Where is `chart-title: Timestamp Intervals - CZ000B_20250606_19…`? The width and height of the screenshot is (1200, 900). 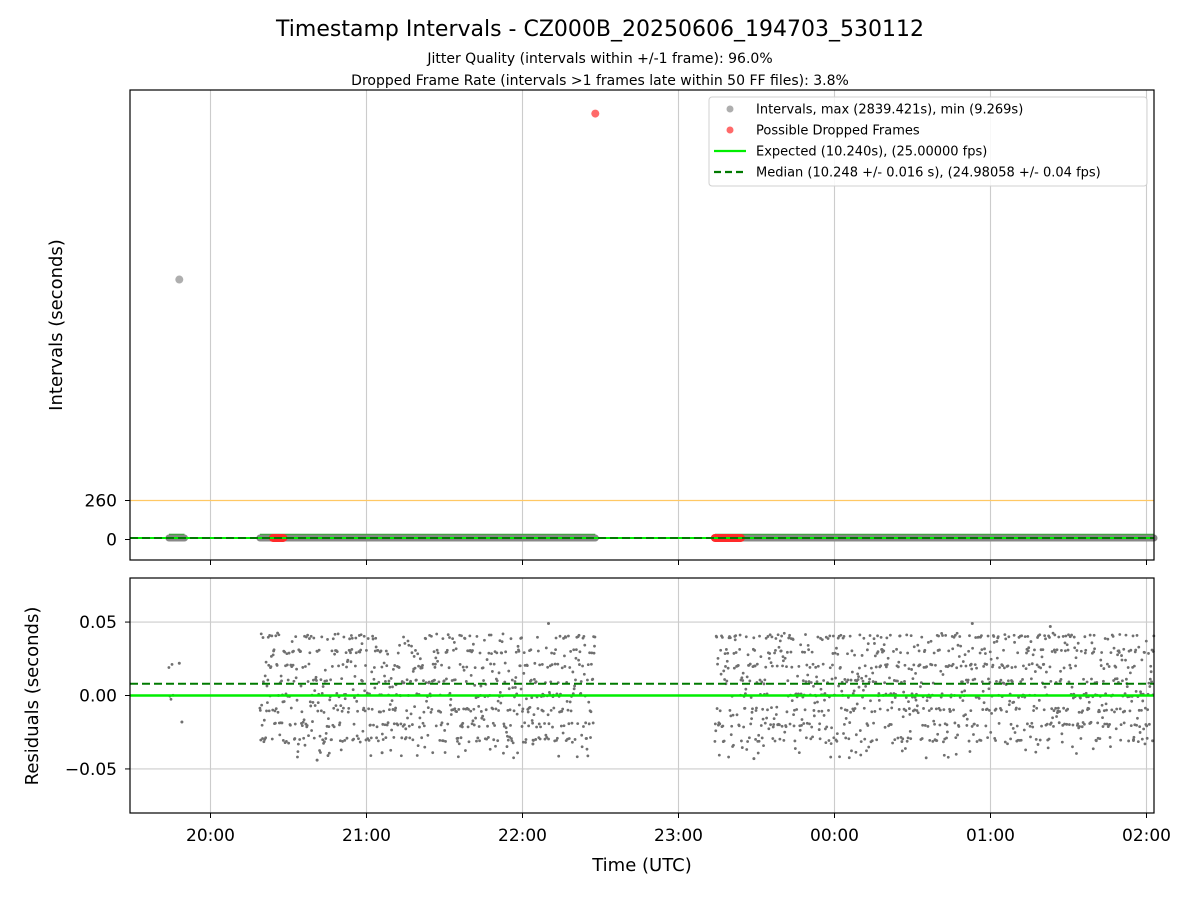 chart-title: Timestamp Intervals - CZ000B_20250606_19… is located at coordinates (599, 29).